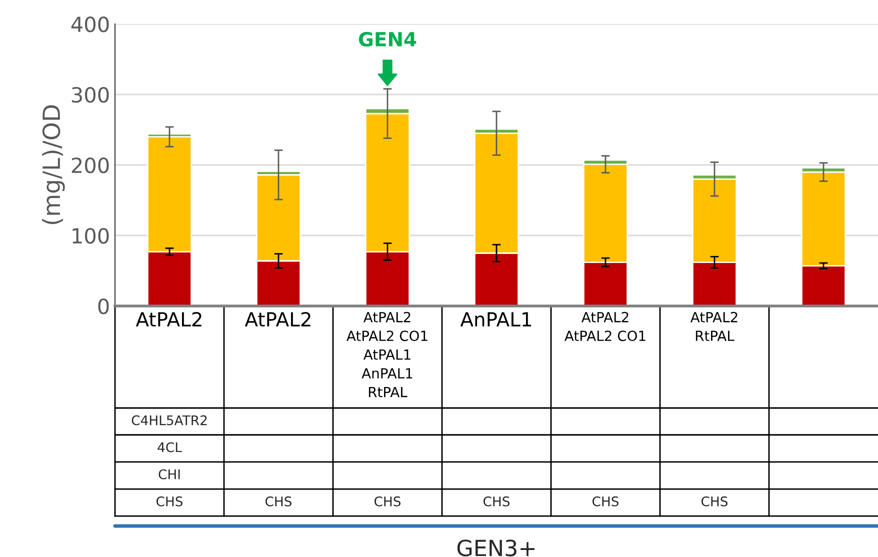 This screenshot has width=878, height=557. Describe the element at coordinates (90, 94) in the screenshot. I see `y-tick-label: 300` at that location.